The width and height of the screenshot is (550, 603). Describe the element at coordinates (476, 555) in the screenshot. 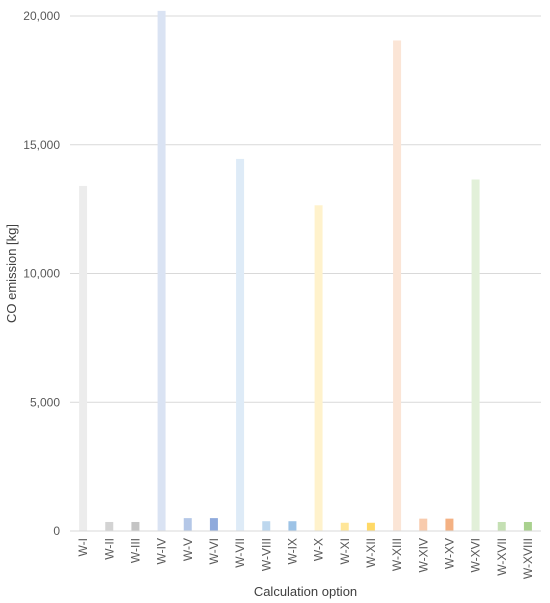

I see `x-tick-label: W-XVI` at that location.